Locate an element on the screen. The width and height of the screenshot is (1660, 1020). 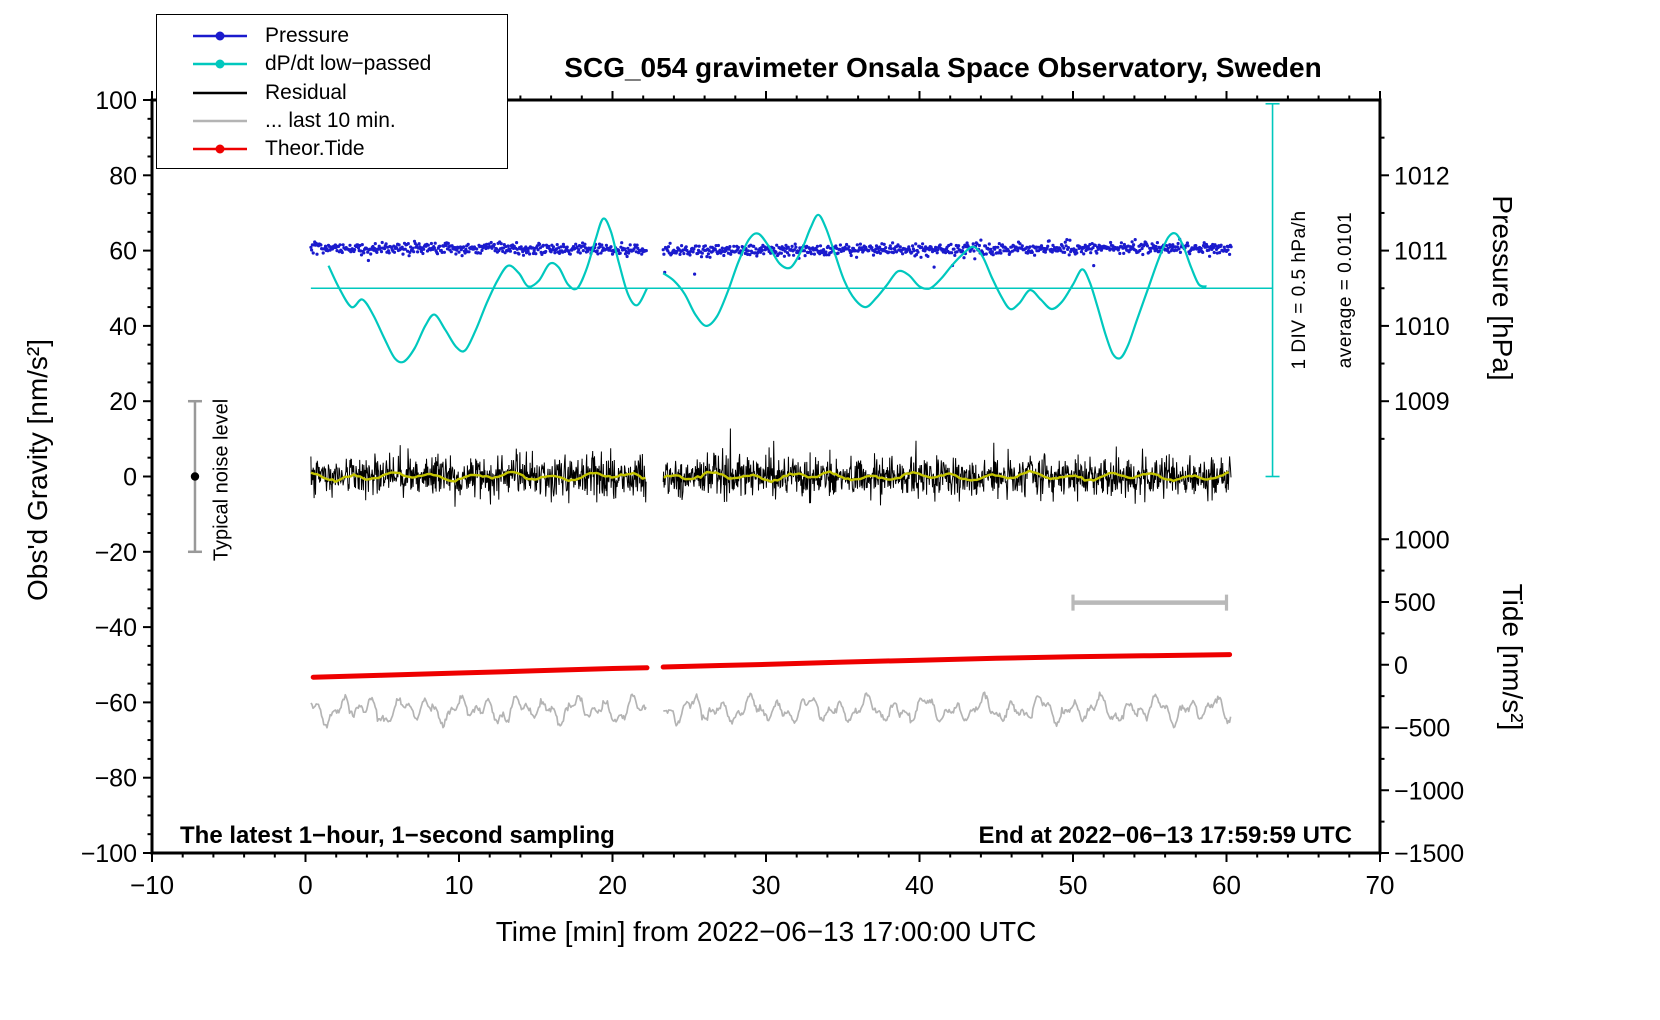
noise-level-label: Typical noise level is located at coordinates (221, 480).